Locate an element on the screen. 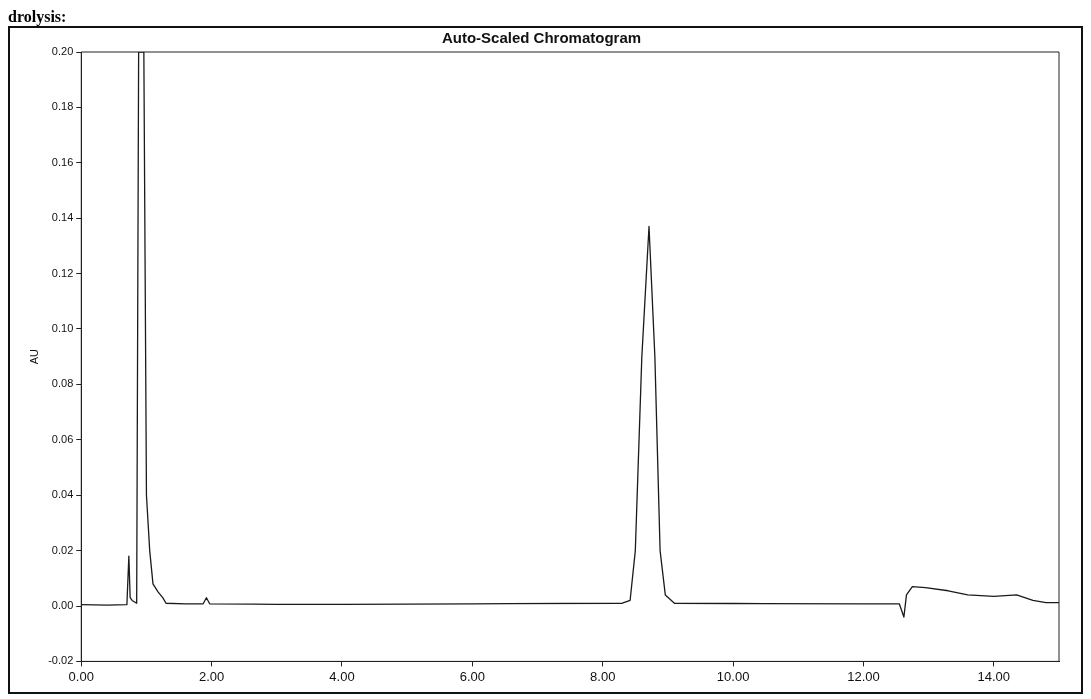 The image size is (1091, 699). y-tick-label: 0.04 is located at coordinates (62, 494).